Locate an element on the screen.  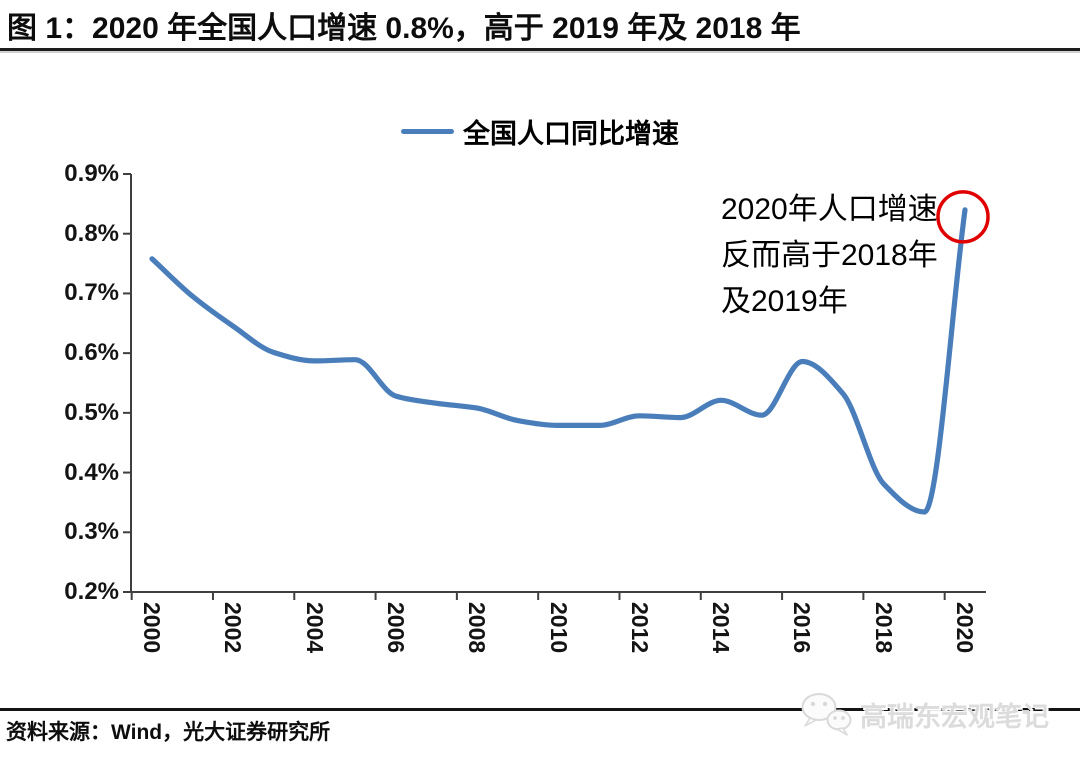
watermark: 高瑞东宏观笔记 is located at coordinates (923, 714).